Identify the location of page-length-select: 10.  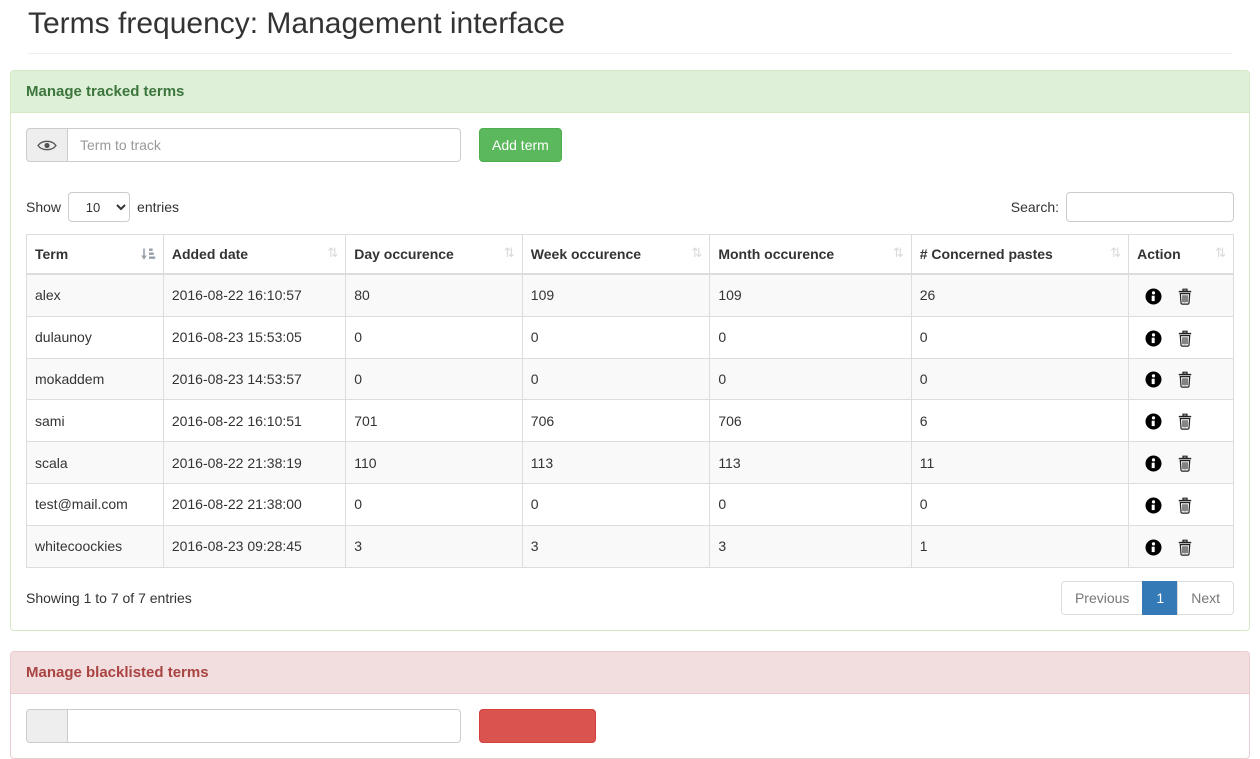
(99, 207).